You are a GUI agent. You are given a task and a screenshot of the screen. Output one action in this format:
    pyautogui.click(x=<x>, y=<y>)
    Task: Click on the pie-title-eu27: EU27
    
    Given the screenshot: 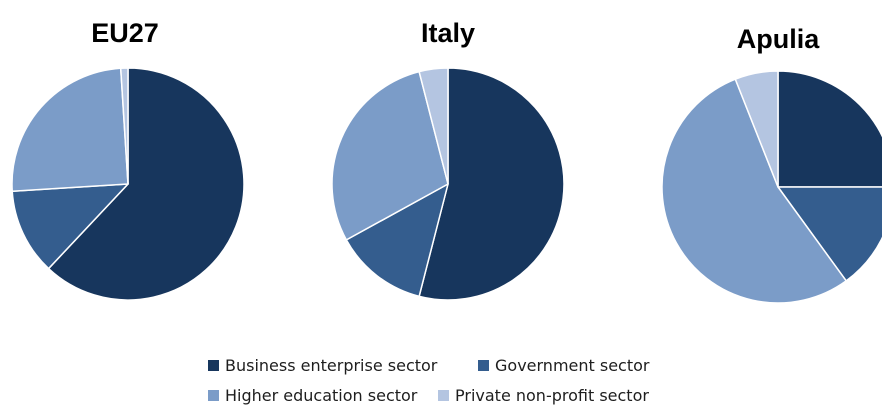 What is the action you would take?
    pyautogui.click(x=125, y=33)
    